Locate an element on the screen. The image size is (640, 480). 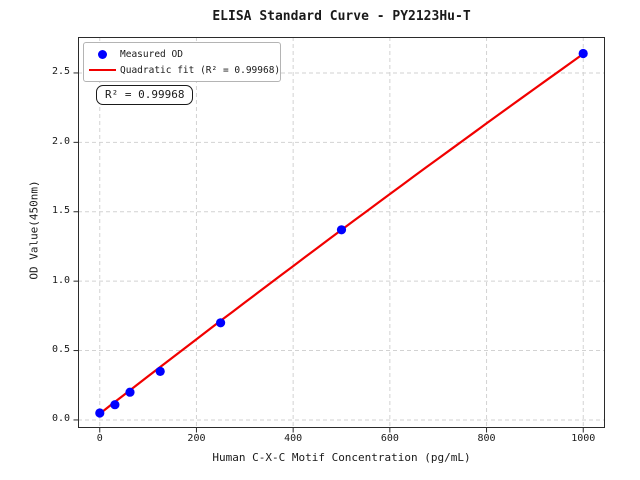
quadratic-fit-line-icon is located at coordinates (102, 70).